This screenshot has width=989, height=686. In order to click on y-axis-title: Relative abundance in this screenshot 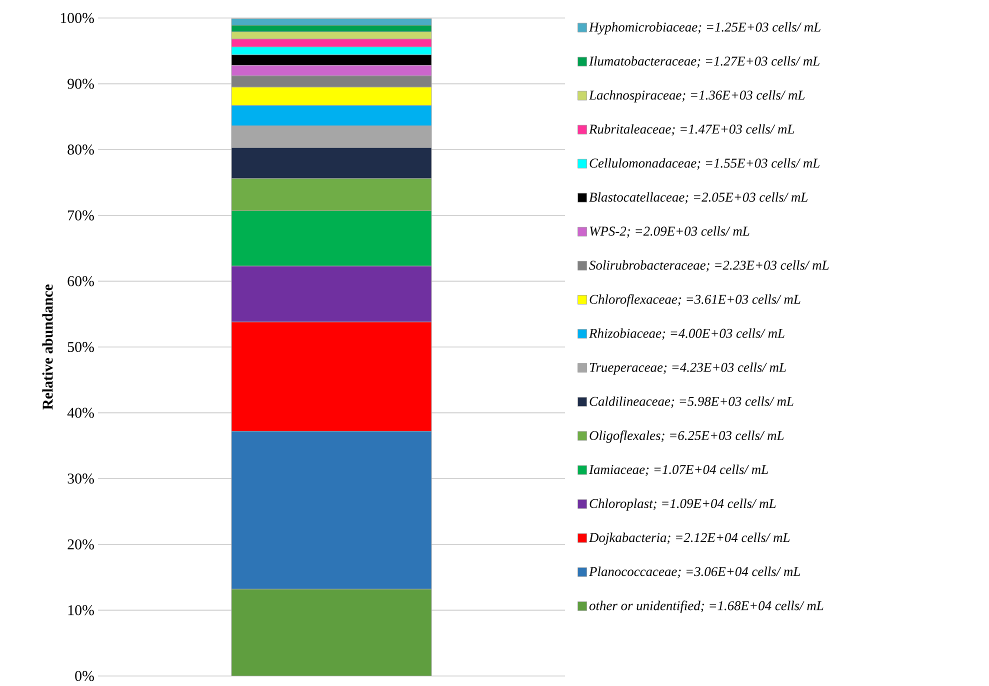, I will do `click(47, 347)`.